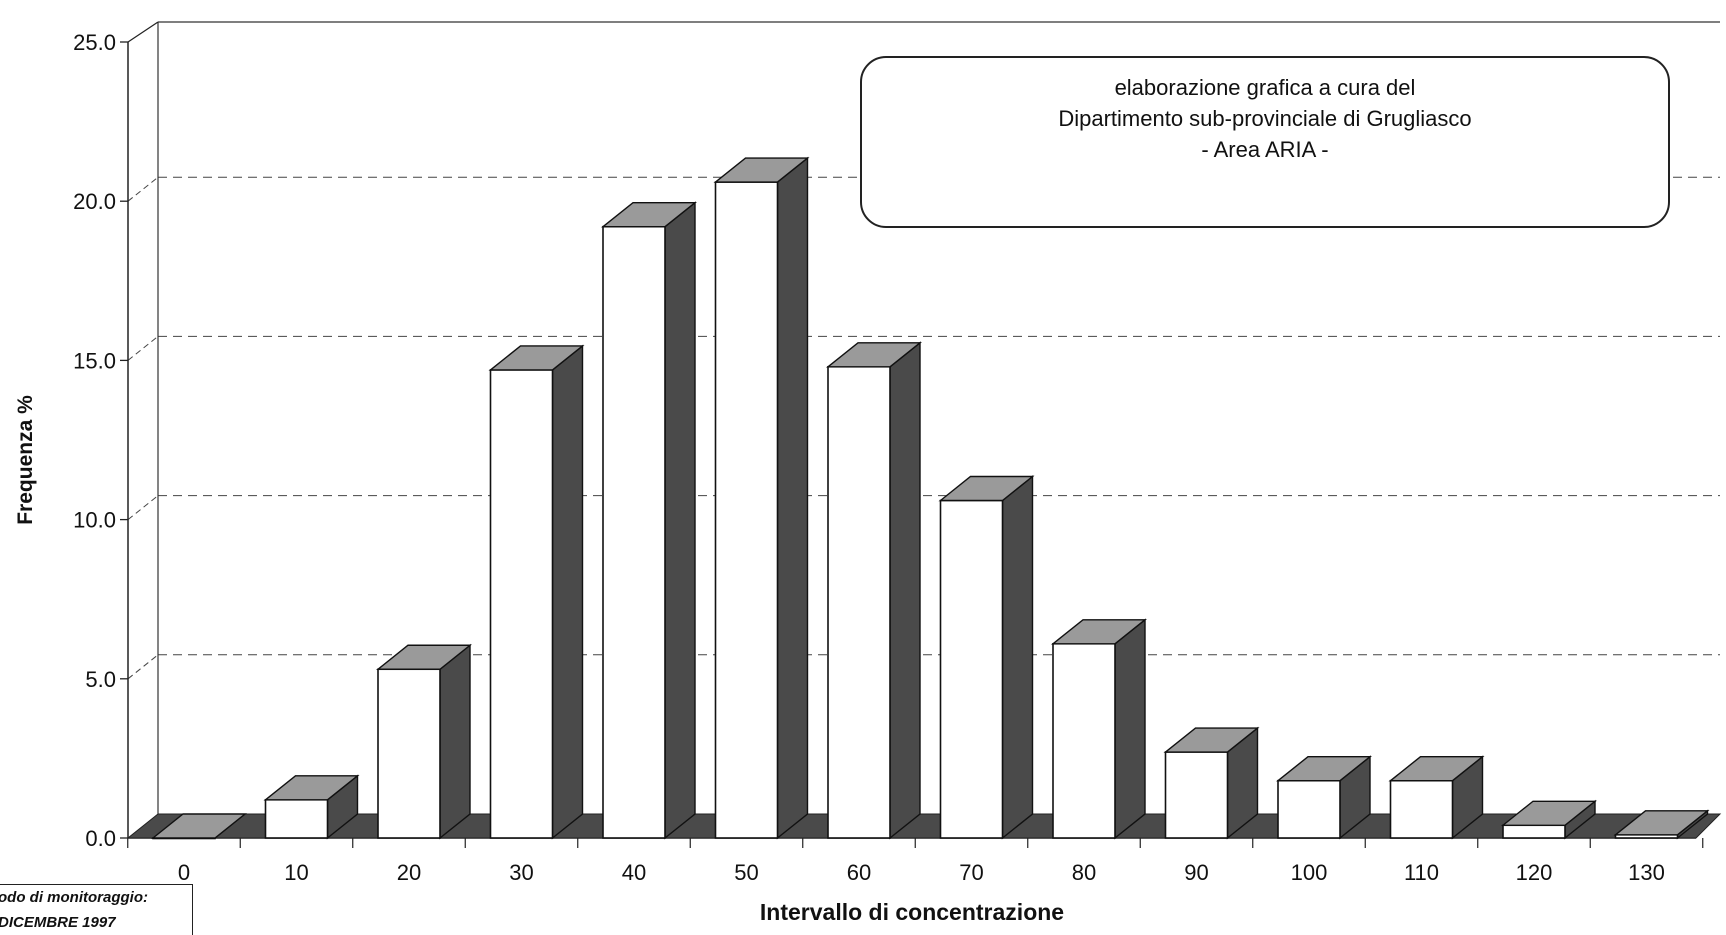 Image resolution: width=1726 pixels, height=935 pixels. Describe the element at coordinates (746, 872) in the screenshot. I see `x-tick-label: 50` at that location.